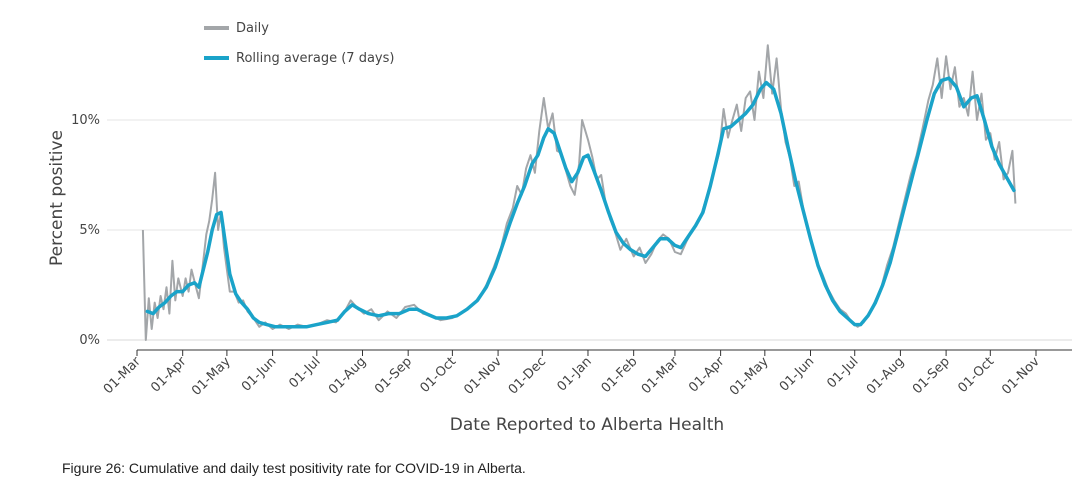 The width and height of the screenshot is (1080, 490). Describe the element at coordinates (574, 374) in the screenshot. I see `x-tick-label: 01-Jan` at that location.